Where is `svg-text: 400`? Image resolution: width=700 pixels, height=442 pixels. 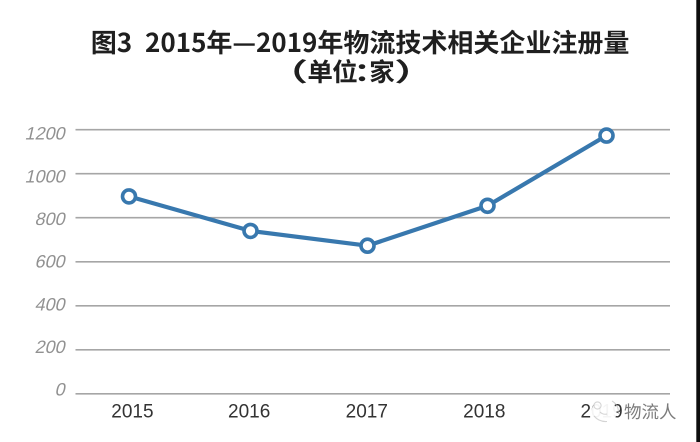
svg-text: 400 is located at coordinates (51, 304).